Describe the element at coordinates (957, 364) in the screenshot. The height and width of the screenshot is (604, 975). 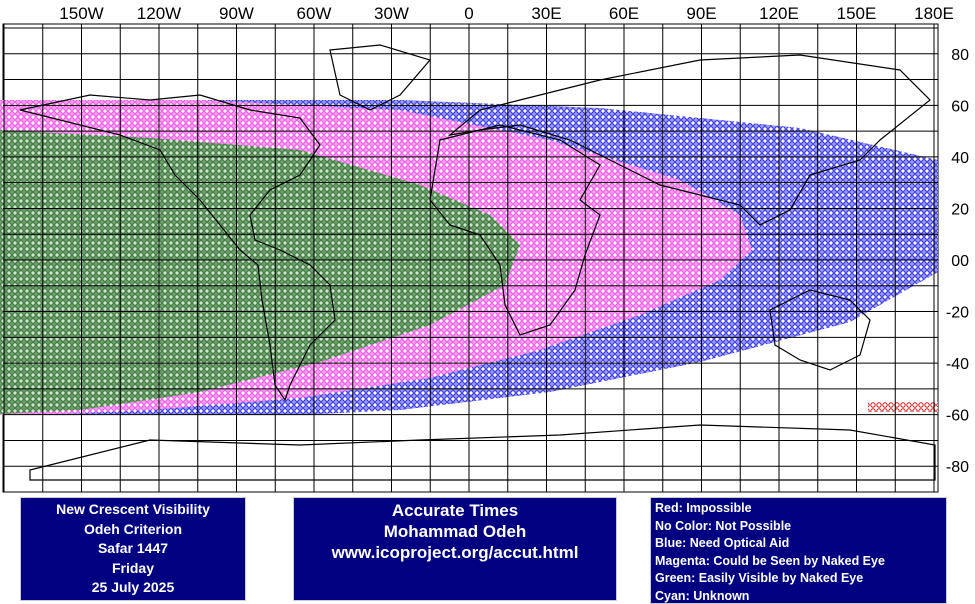
I see `latitude-label: -40` at that location.